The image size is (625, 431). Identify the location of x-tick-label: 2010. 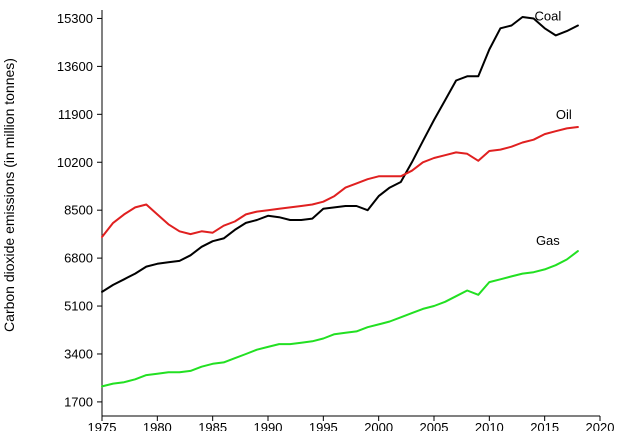
(489, 425).